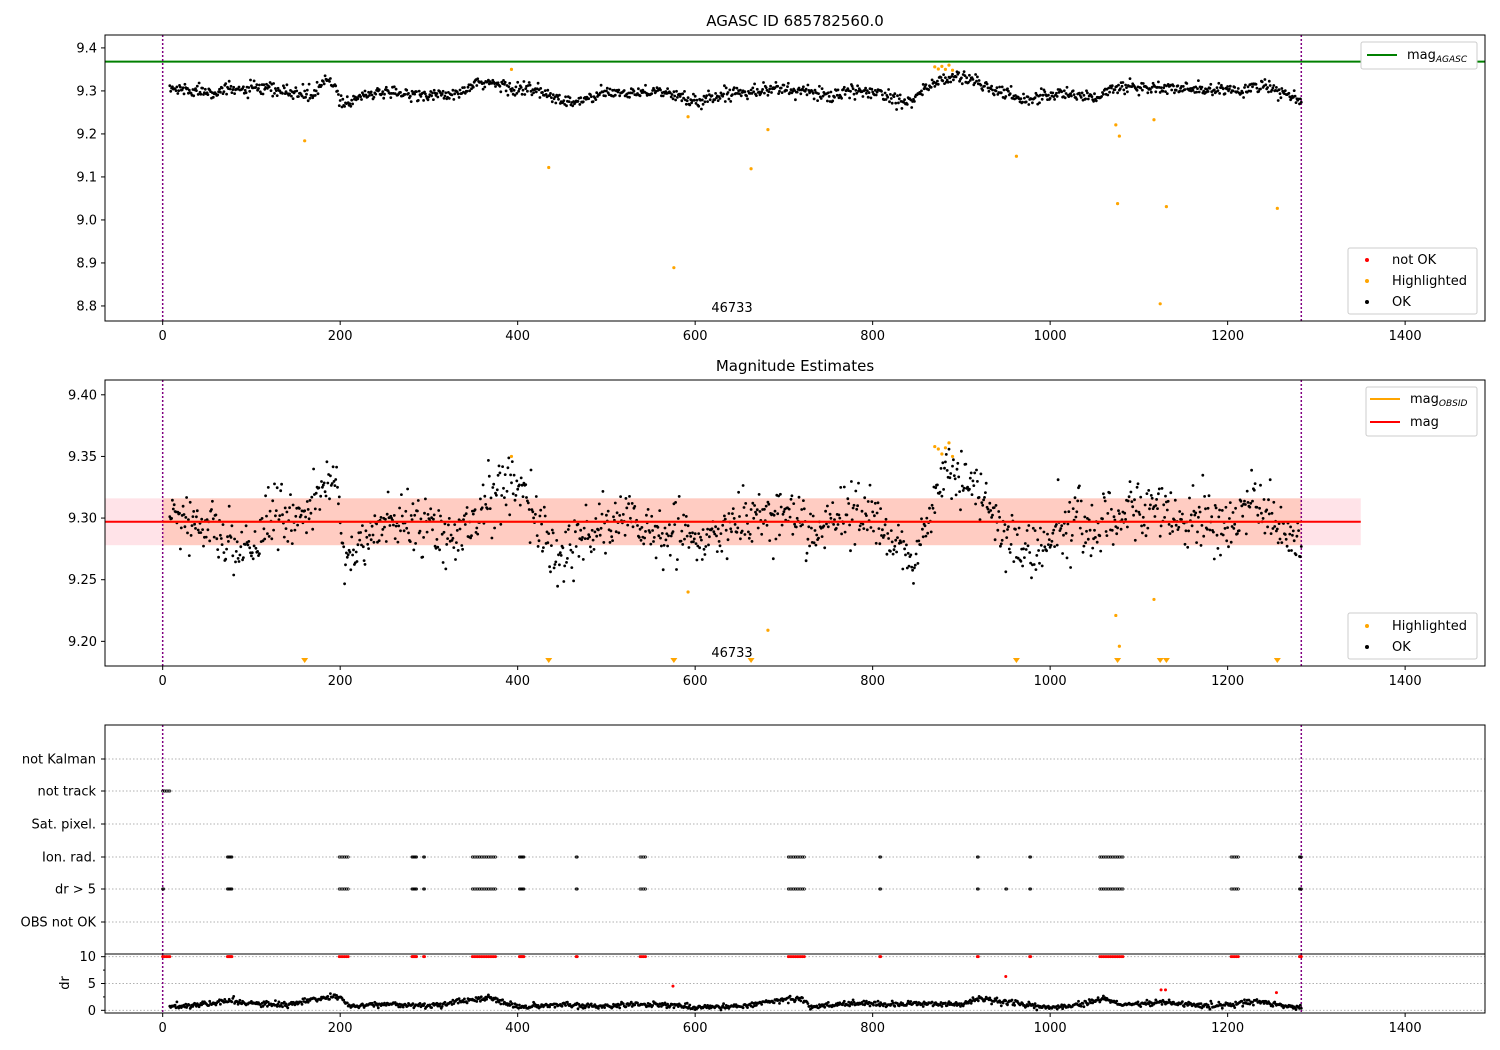 The height and width of the screenshot is (1050, 1500). What do you see at coordinates (86, 177) in the screenshot?
I see `panel1-ytick-label: 9.1` at bounding box center [86, 177].